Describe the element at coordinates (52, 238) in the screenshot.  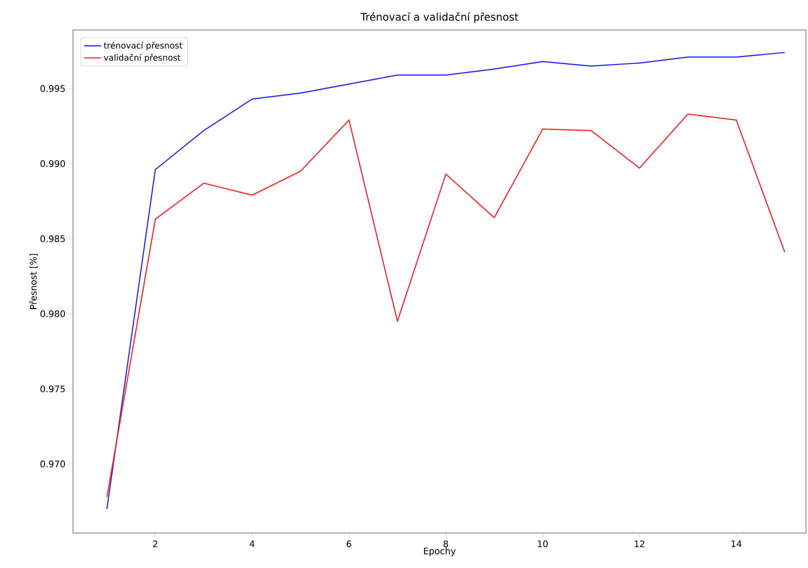
I see `y-tick-label: 0.985` at that location.